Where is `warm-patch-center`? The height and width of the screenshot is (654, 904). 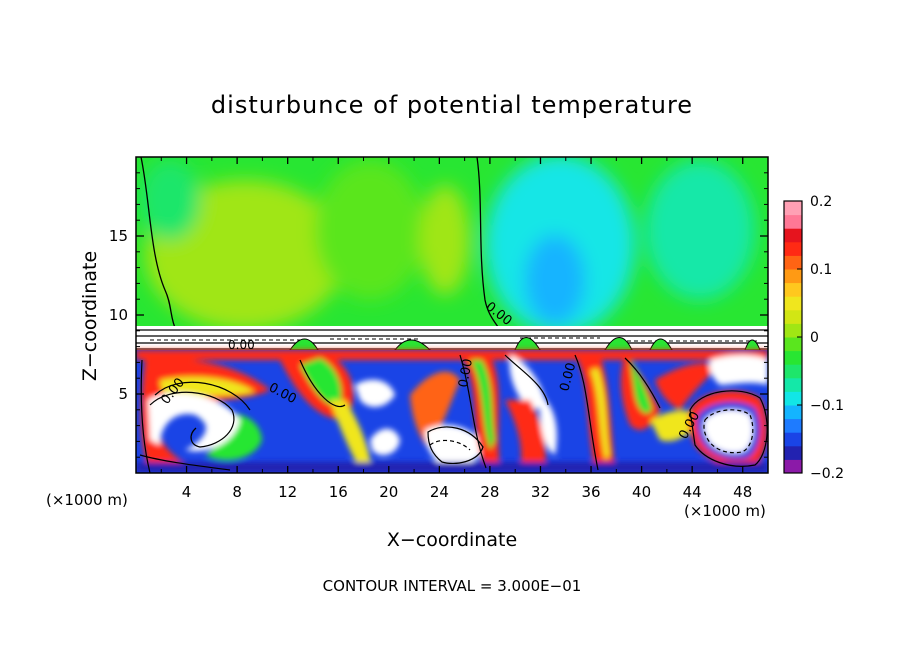 warm-patch-center is located at coordinates (445, 240).